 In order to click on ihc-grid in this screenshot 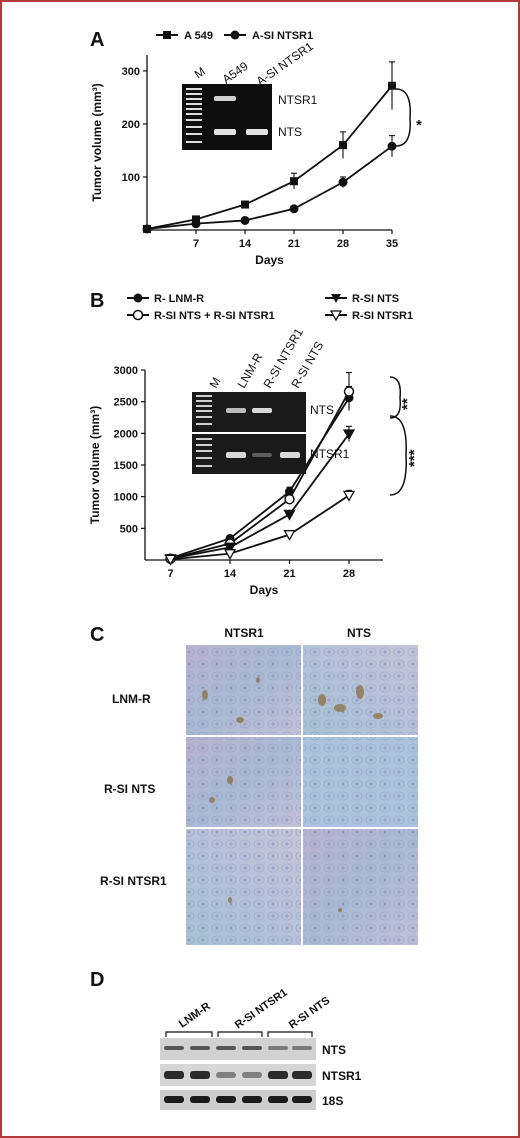, I will do `click(302, 795)`.